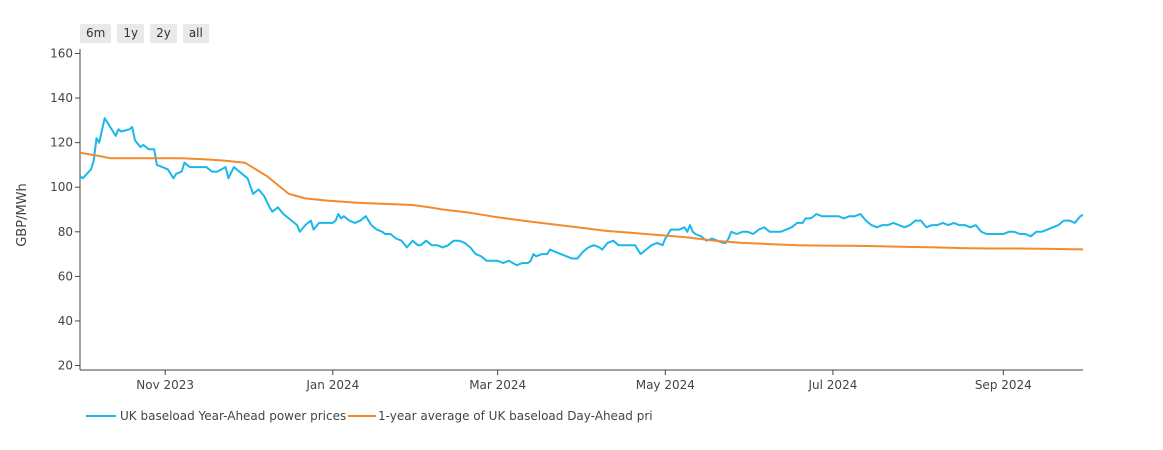 The image size is (1163, 450). I want to click on range-button-6m: 6m, so click(96, 33).